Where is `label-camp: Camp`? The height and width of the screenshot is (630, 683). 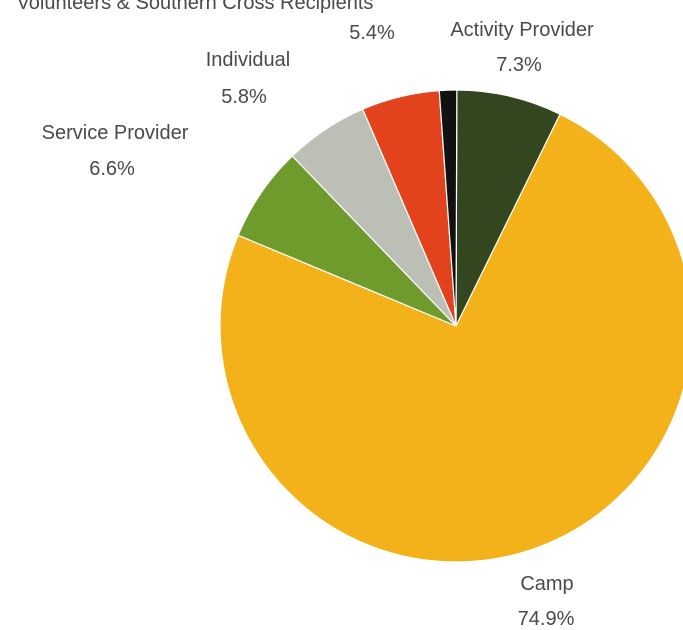
label-camp: Camp is located at coordinates (546, 584).